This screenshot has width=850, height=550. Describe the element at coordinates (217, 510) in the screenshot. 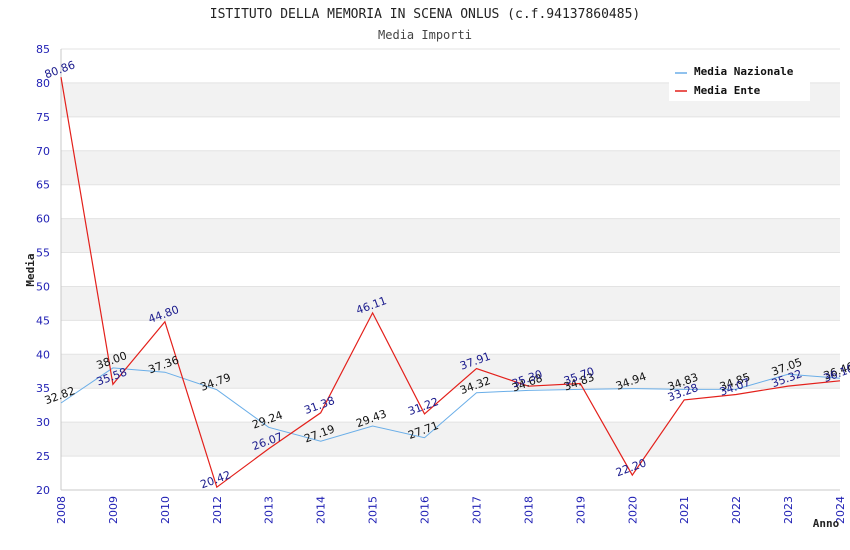

I see `x-tick-label: 2012` at that location.